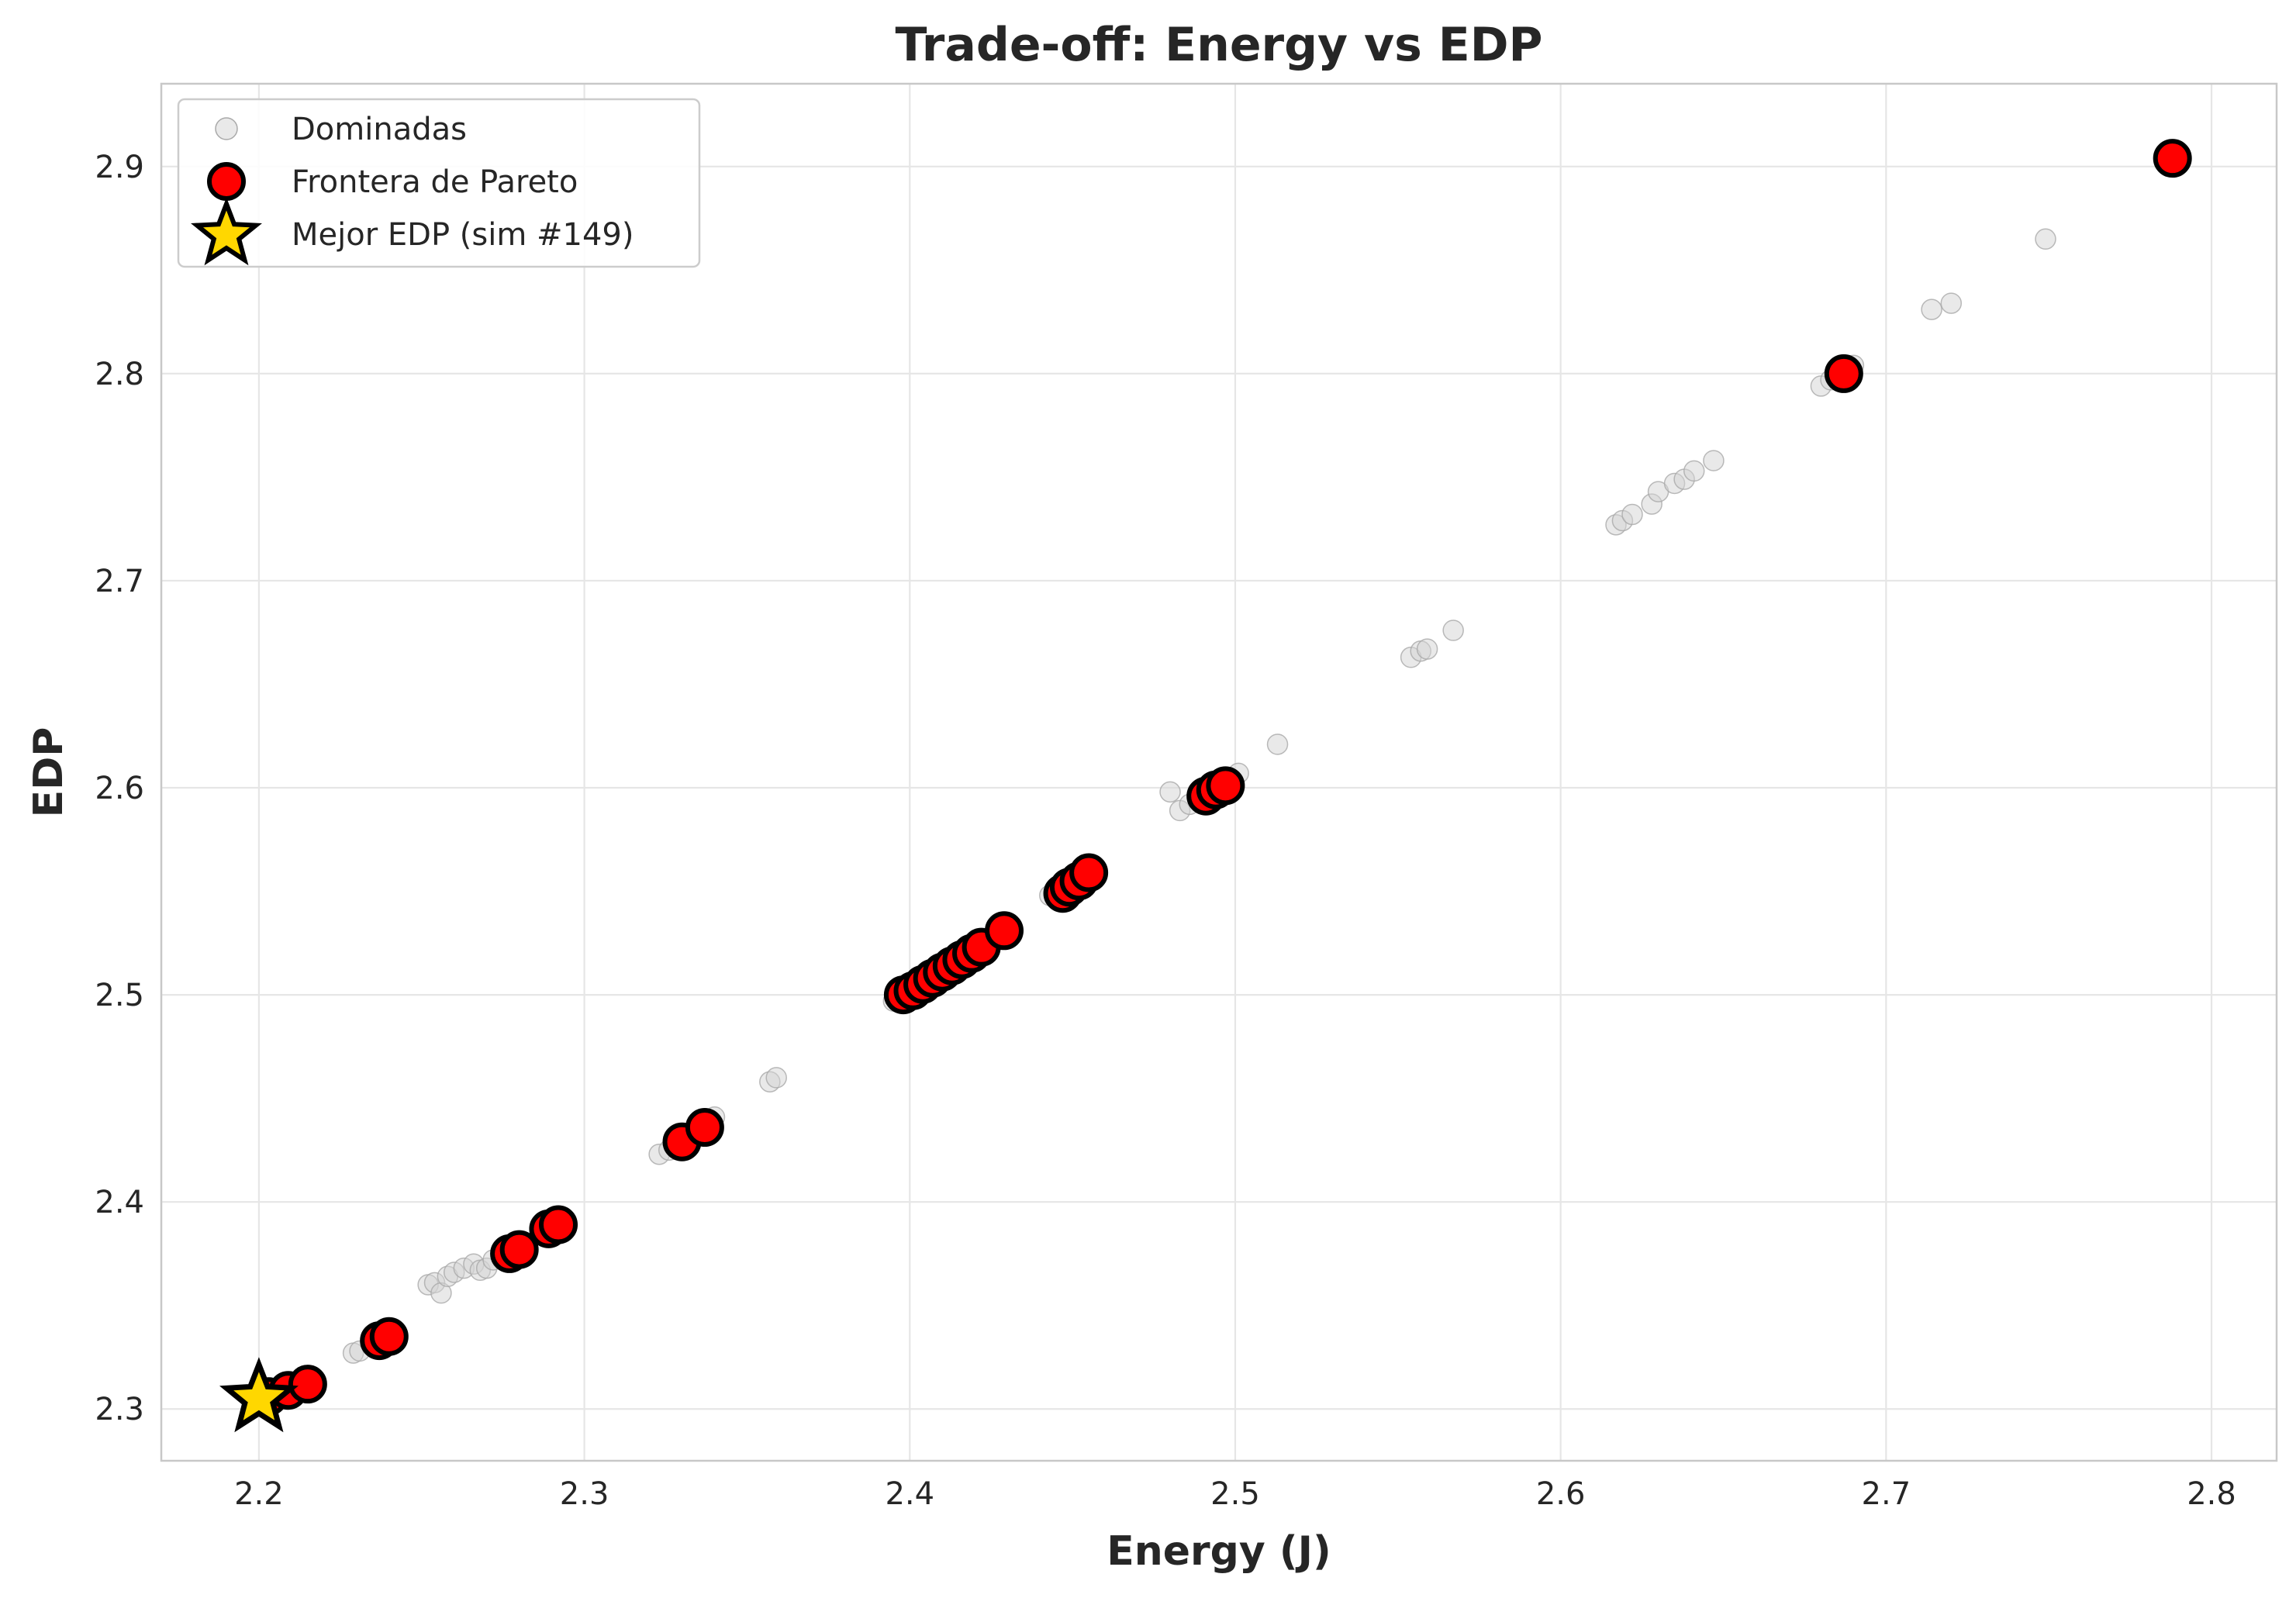  Describe the element at coordinates (119, 1409) in the screenshot. I see `y-tick-label: 2.3` at that location.